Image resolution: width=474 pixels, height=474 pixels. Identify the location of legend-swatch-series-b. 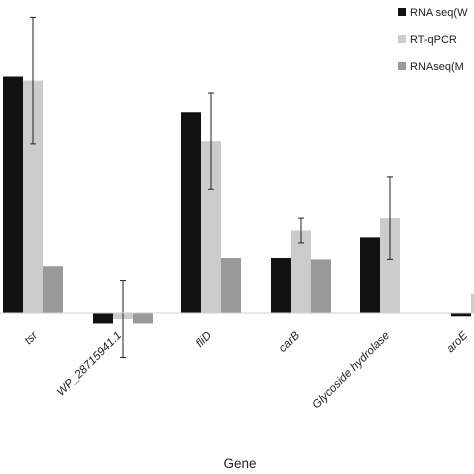
(402, 39).